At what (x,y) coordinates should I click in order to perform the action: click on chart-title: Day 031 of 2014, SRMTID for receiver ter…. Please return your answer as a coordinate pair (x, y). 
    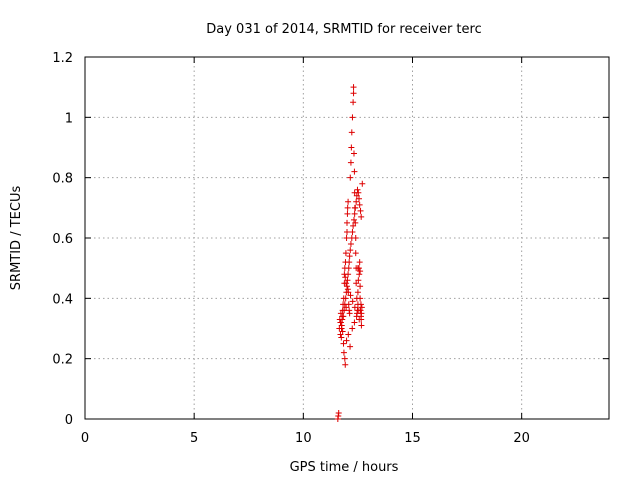
    Looking at the image, I should click on (343, 29).